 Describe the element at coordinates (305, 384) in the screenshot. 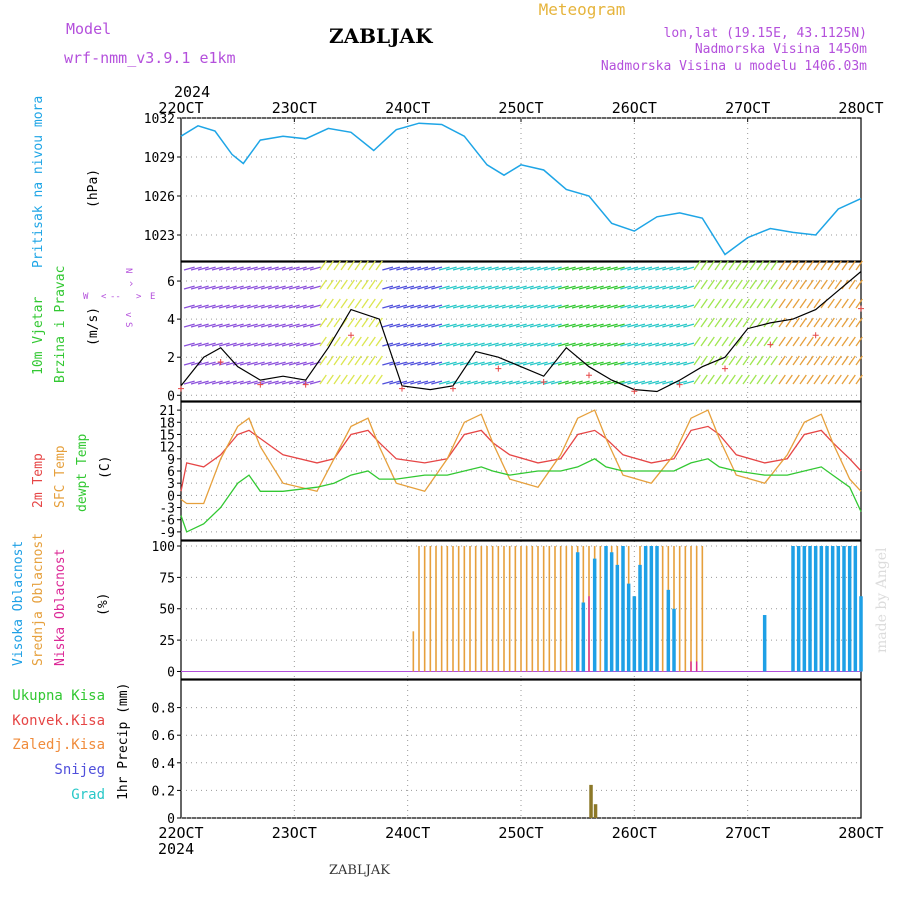

I see `gust-marker` at that location.